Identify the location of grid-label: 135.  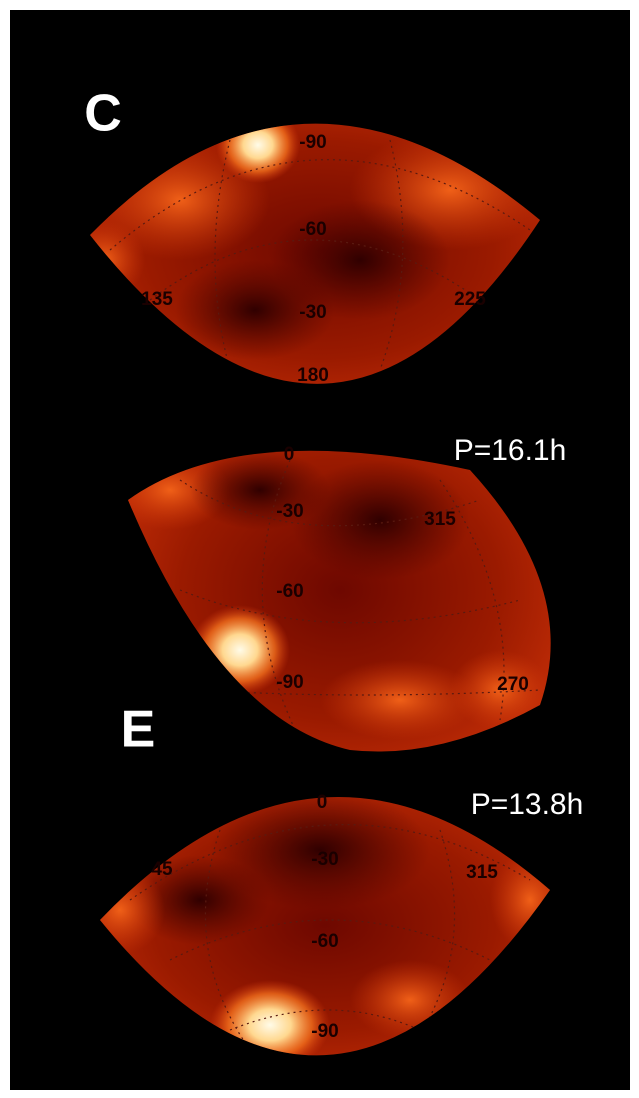
(157, 299).